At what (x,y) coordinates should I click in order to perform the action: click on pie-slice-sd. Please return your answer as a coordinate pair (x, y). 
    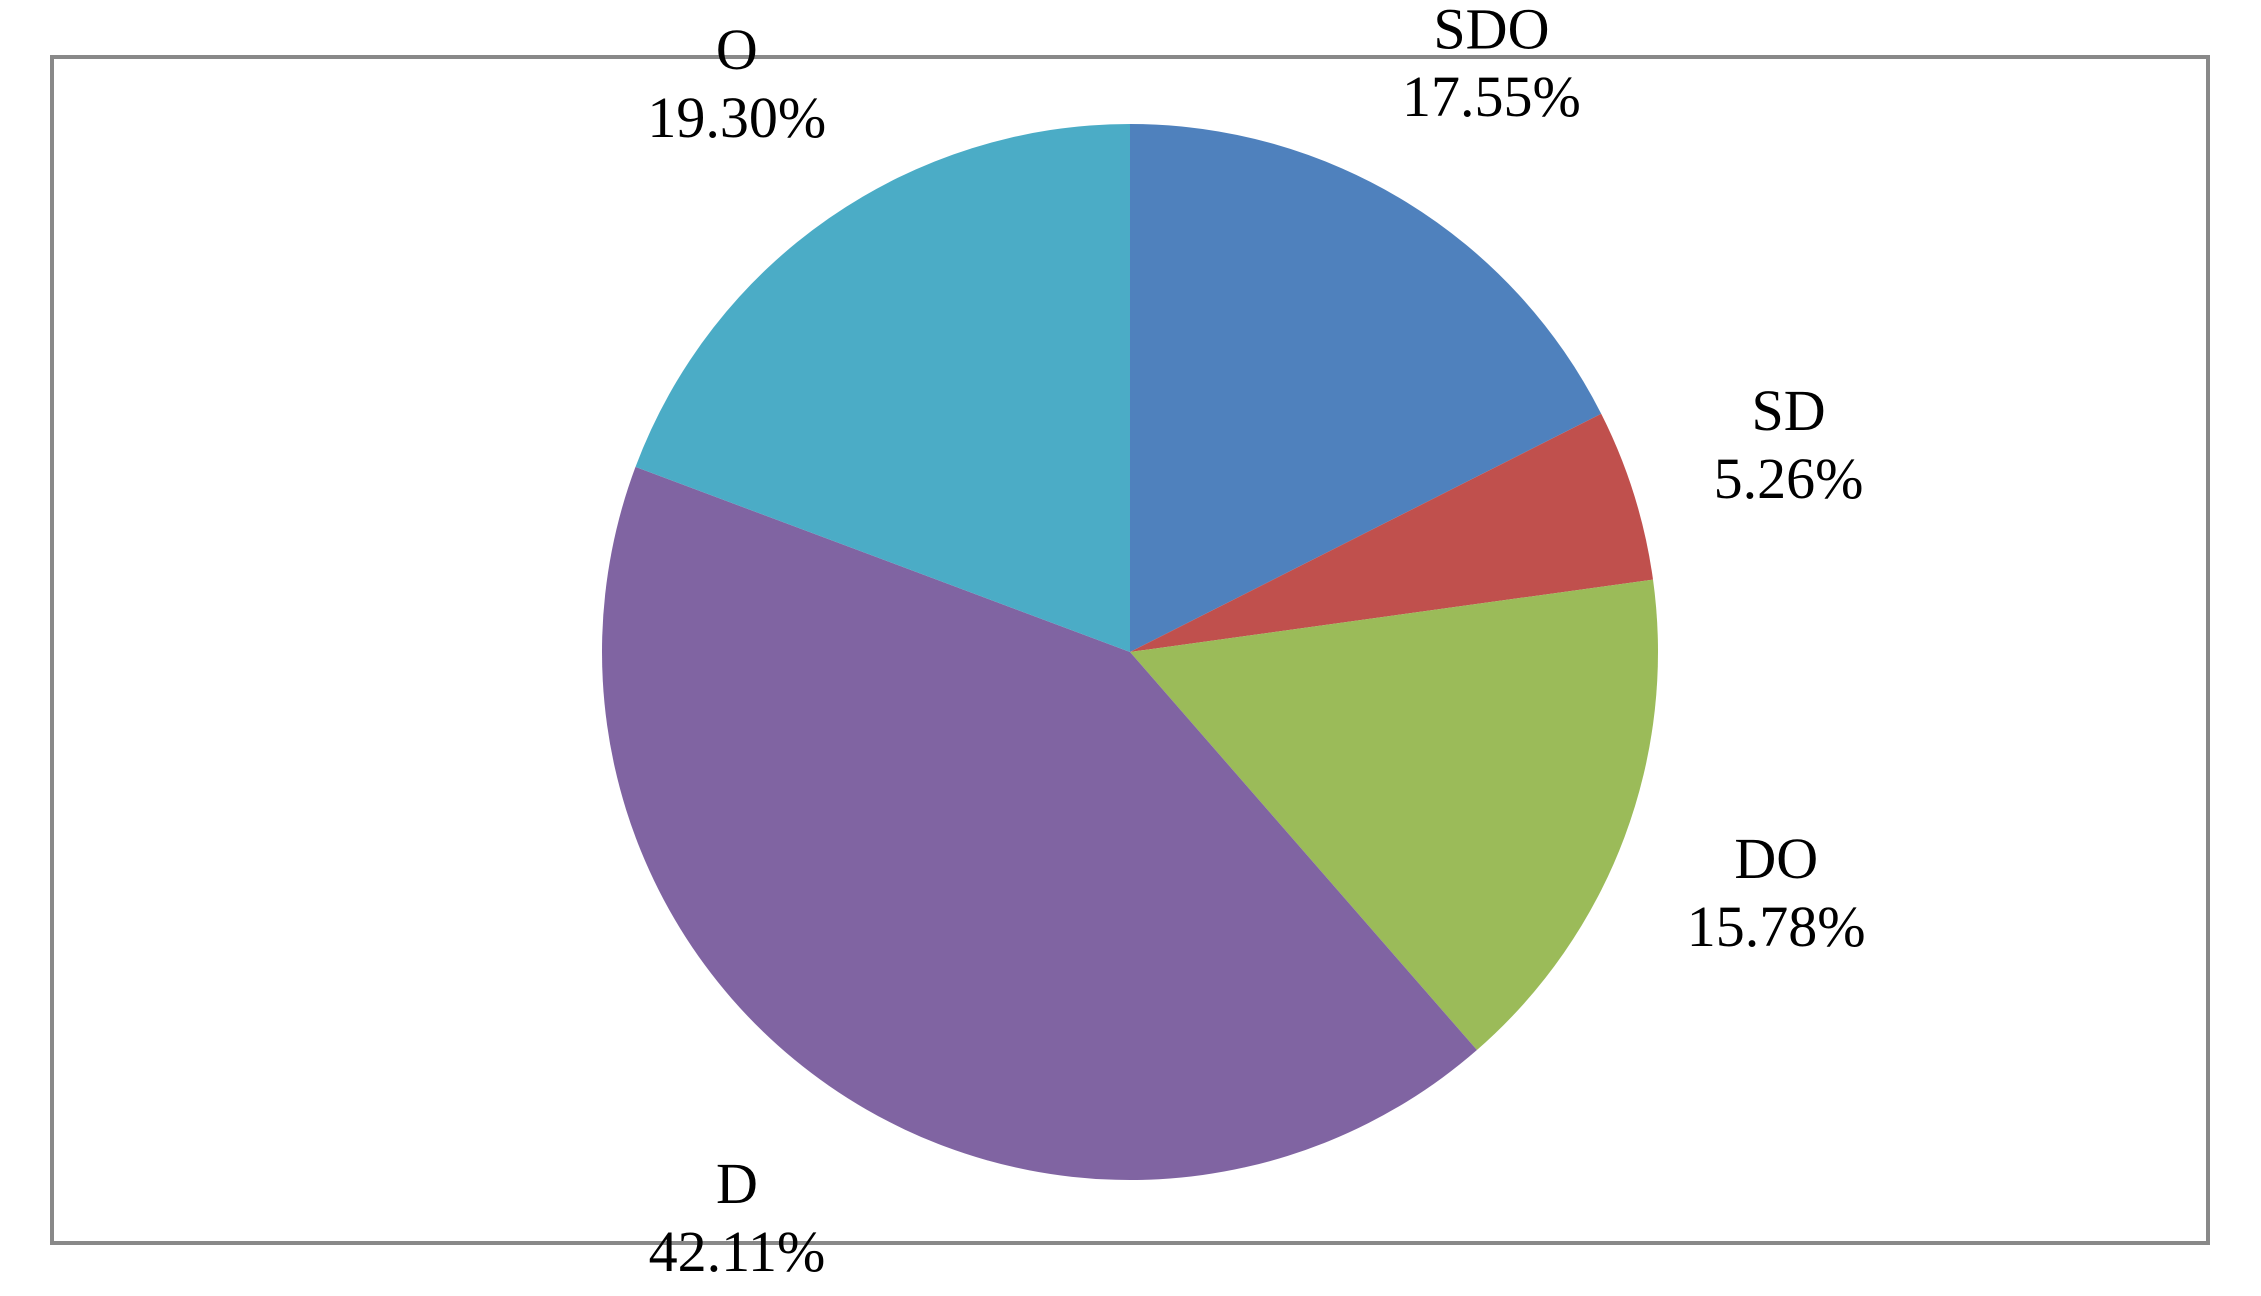
    Looking at the image, I should click on (1392, 532).